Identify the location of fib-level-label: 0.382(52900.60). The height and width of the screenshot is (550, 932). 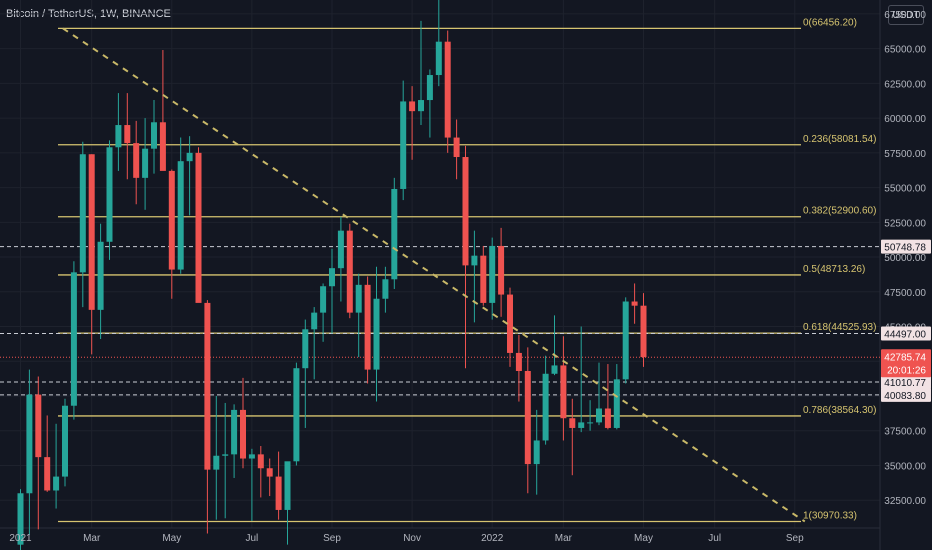
(839, 211).